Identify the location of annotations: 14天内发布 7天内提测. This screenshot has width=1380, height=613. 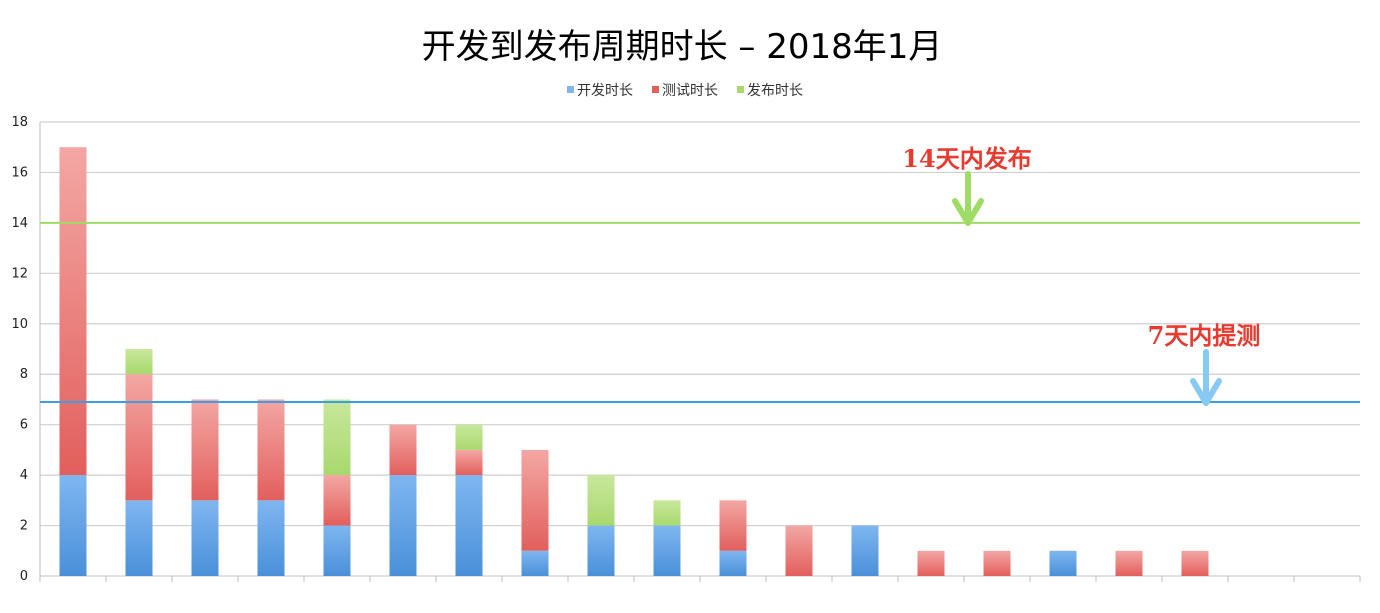
(1081, 275).